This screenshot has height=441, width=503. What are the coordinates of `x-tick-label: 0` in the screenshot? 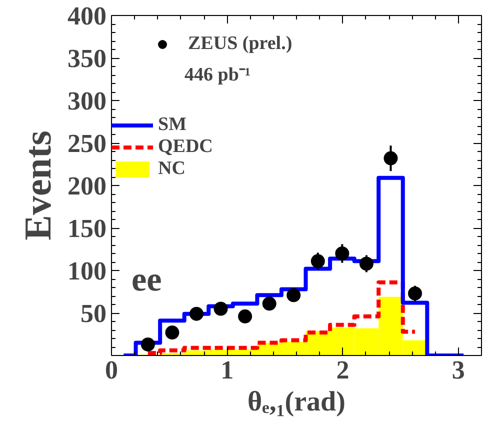 It's located at (111, 370).